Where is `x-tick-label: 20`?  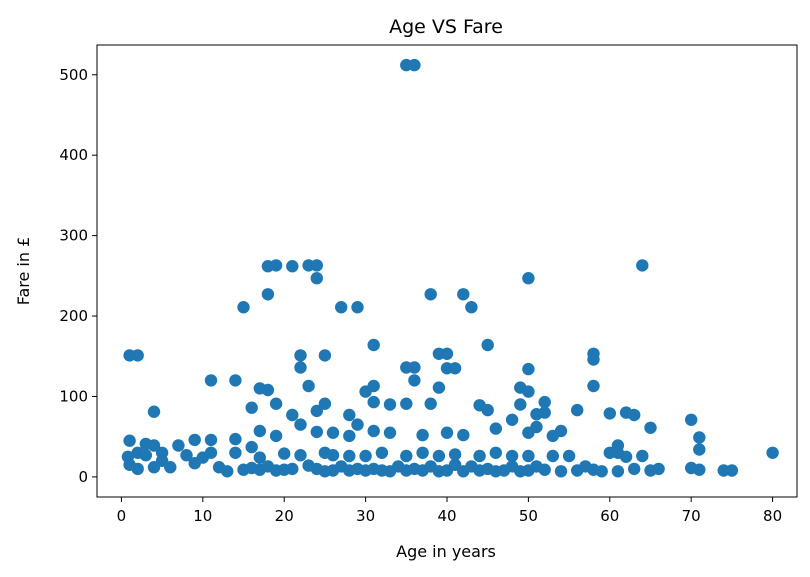 x-tick-label: 20 is located at coordinates (284, 516).